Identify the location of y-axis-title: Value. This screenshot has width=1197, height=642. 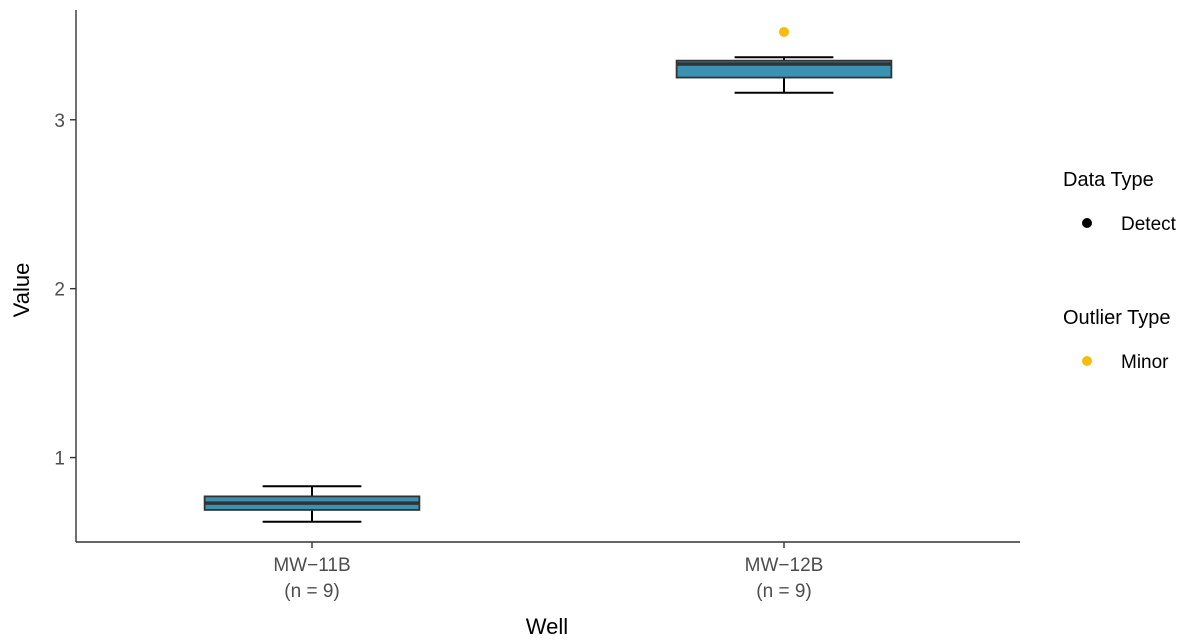
(21, 290).